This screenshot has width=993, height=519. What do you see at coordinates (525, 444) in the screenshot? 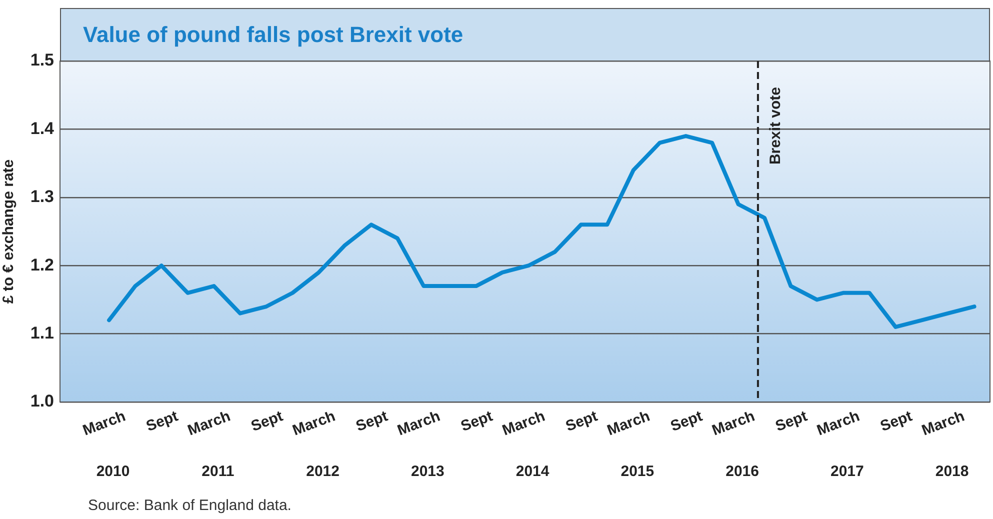
I see `category-label: March 2014` at bounding box center [525, 444].